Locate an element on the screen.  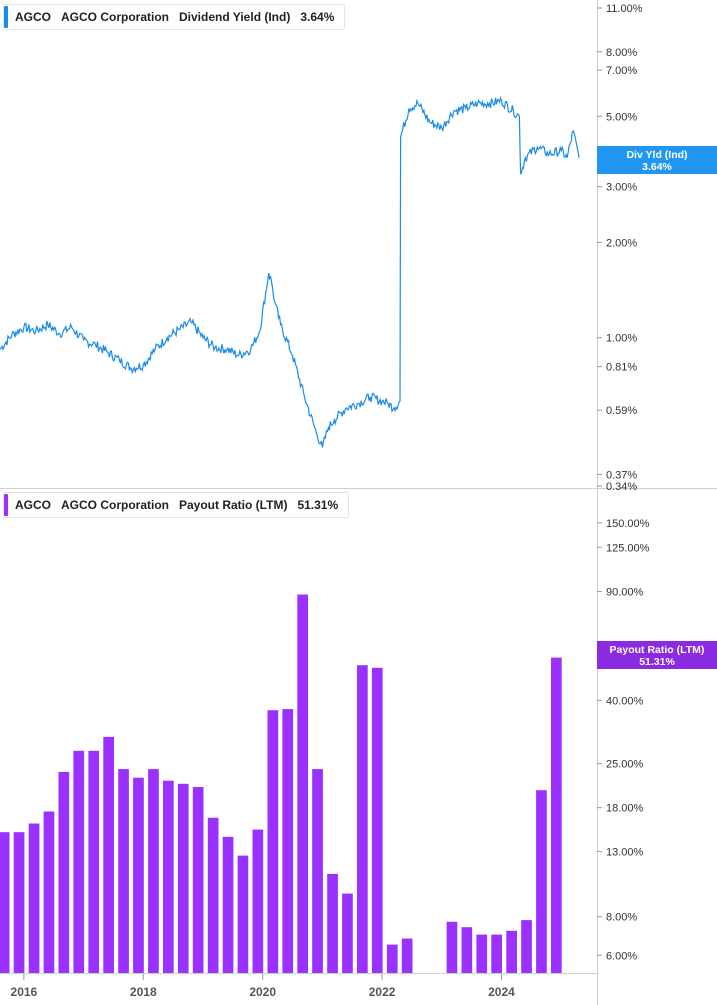
y-tick-label: 18.00% is located at coordinates (625, 809).